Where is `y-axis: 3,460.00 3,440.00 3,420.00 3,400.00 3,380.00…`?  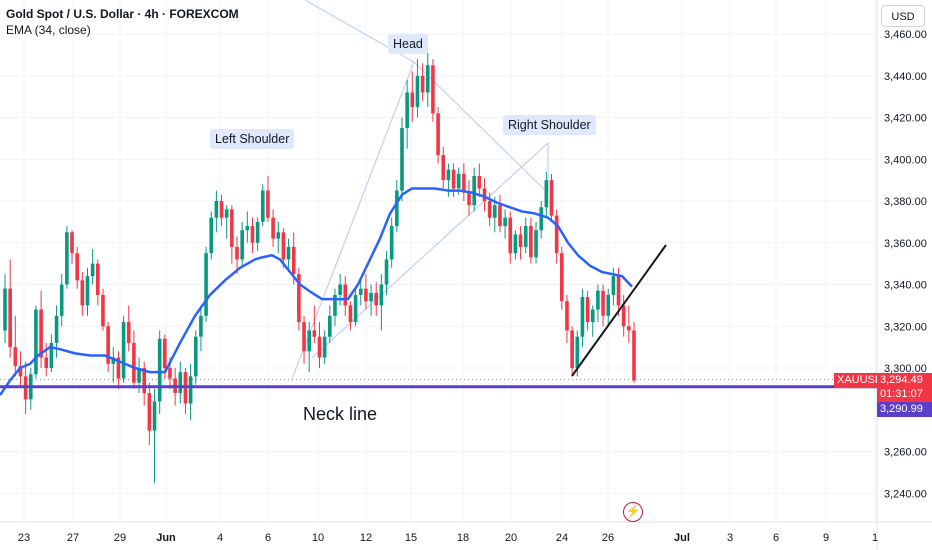
y-axis: 3,460.00 3,440.00 3,420.00 3,400.00 3,380.00… is located at coordinates (905, 264).